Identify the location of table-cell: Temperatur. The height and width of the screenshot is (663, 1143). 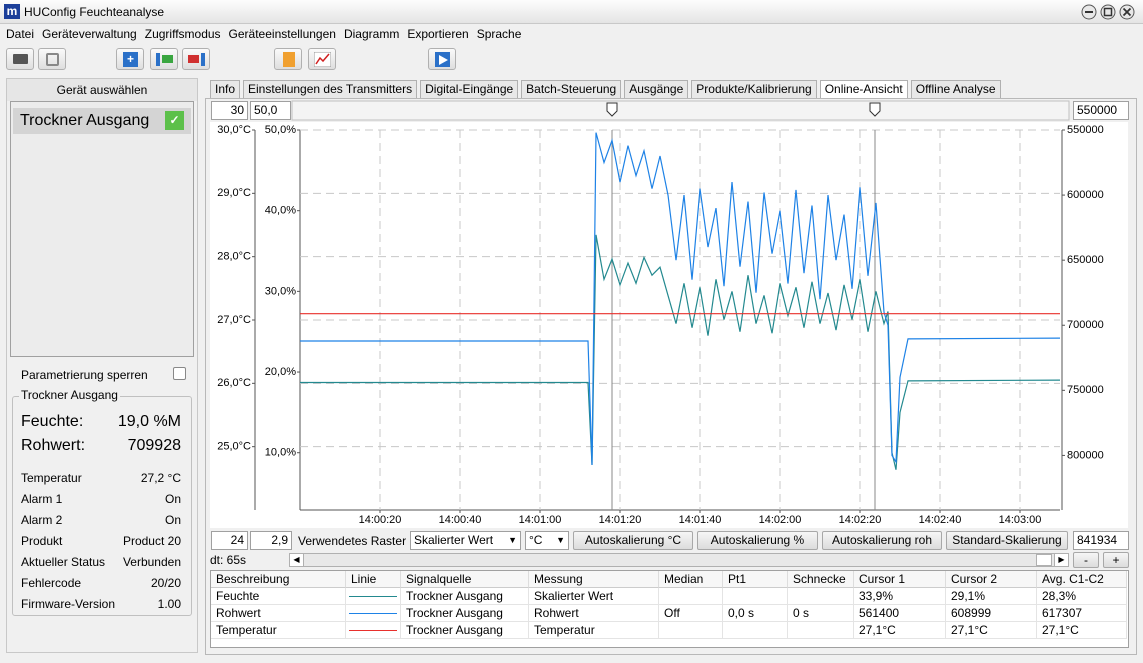
(278, 630).